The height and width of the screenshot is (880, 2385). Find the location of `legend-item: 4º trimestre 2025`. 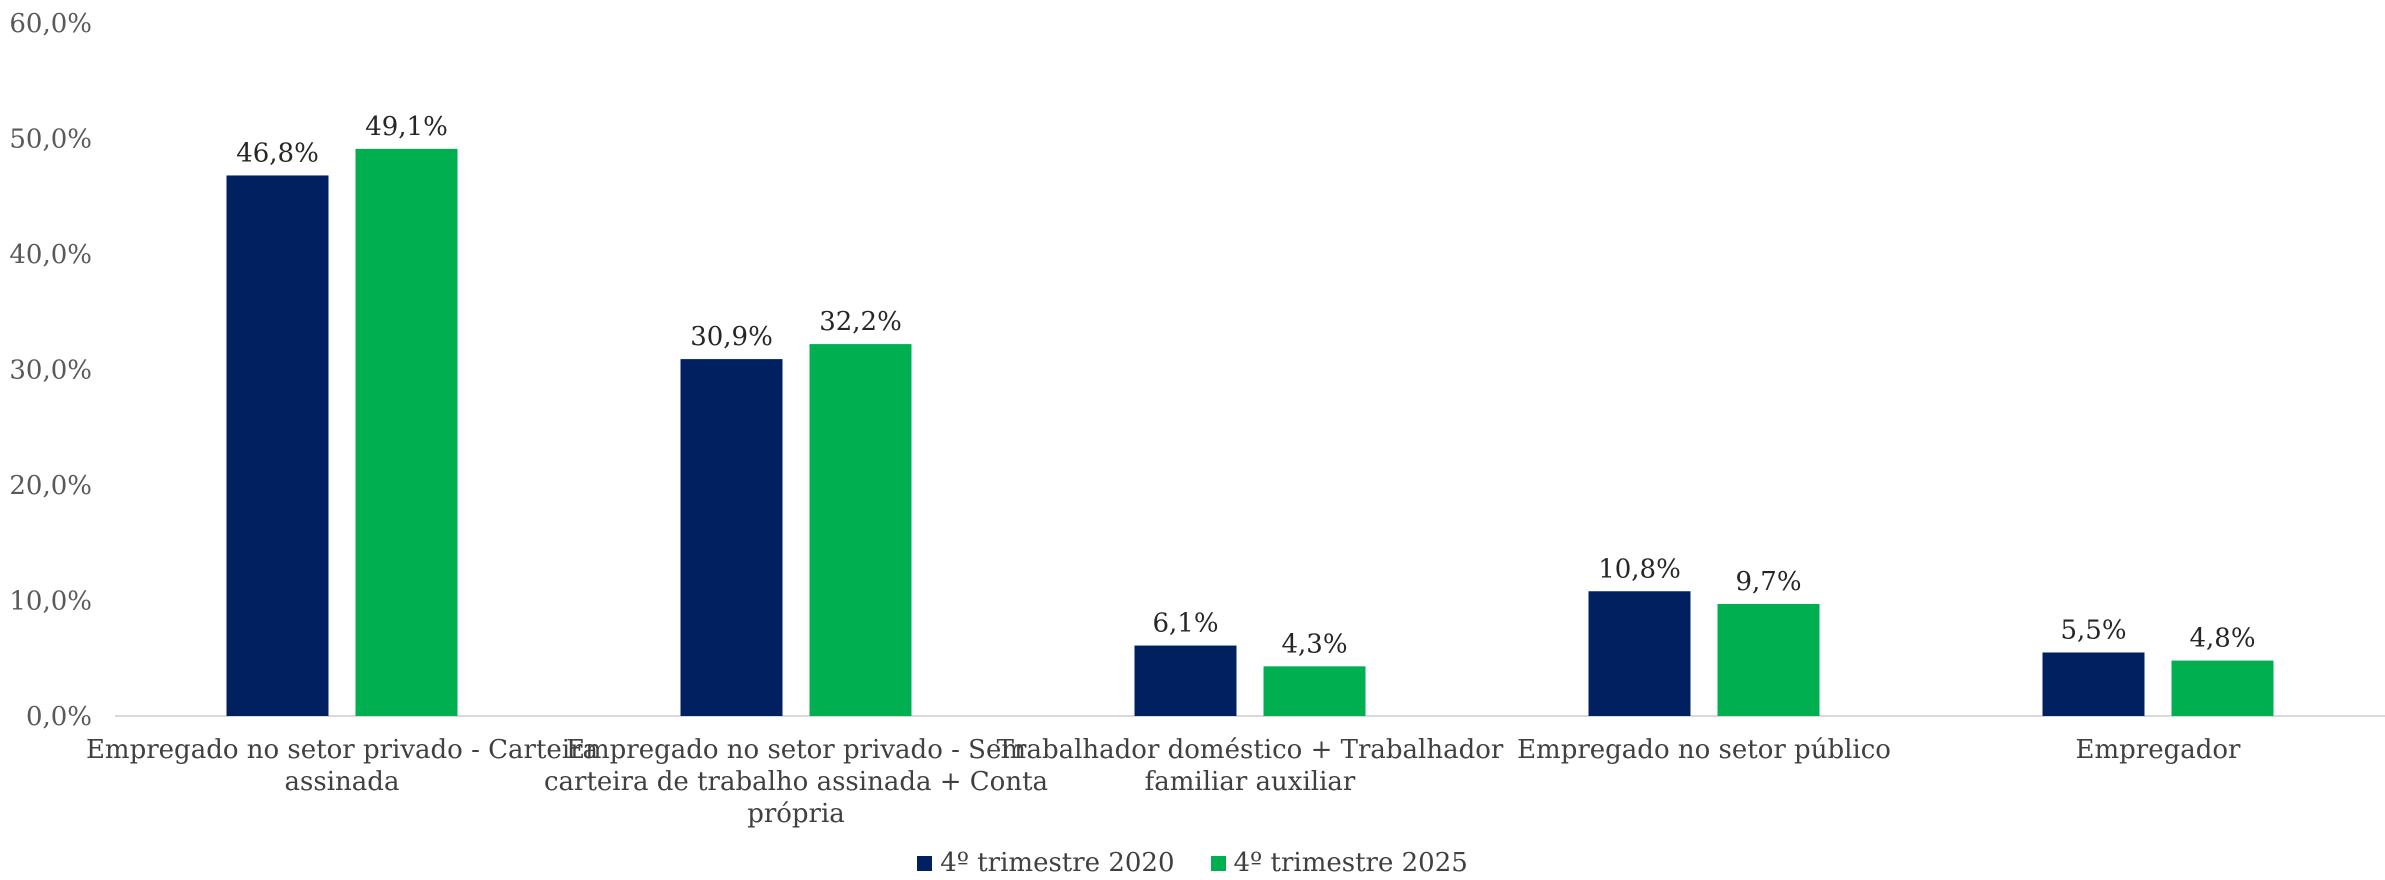

legend-item: 4º trimestre 2025 is located at coordinates (1339, 863).